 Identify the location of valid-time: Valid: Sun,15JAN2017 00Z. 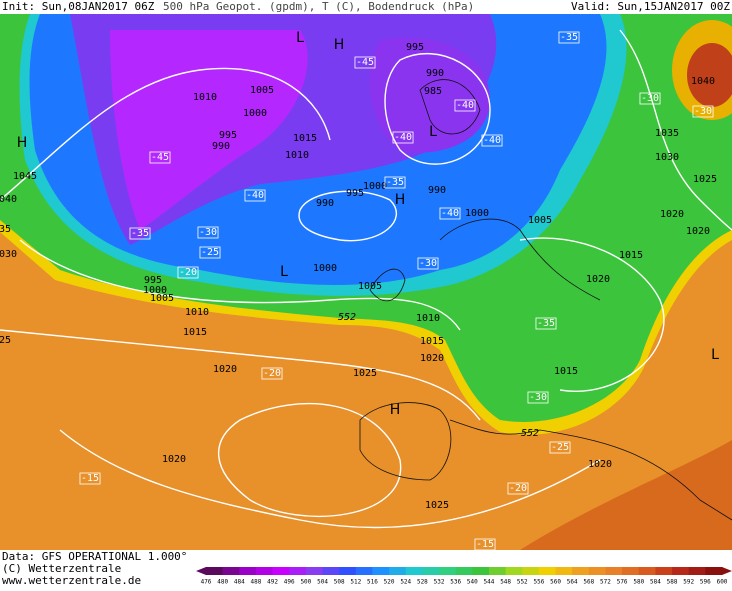
(650, 6).